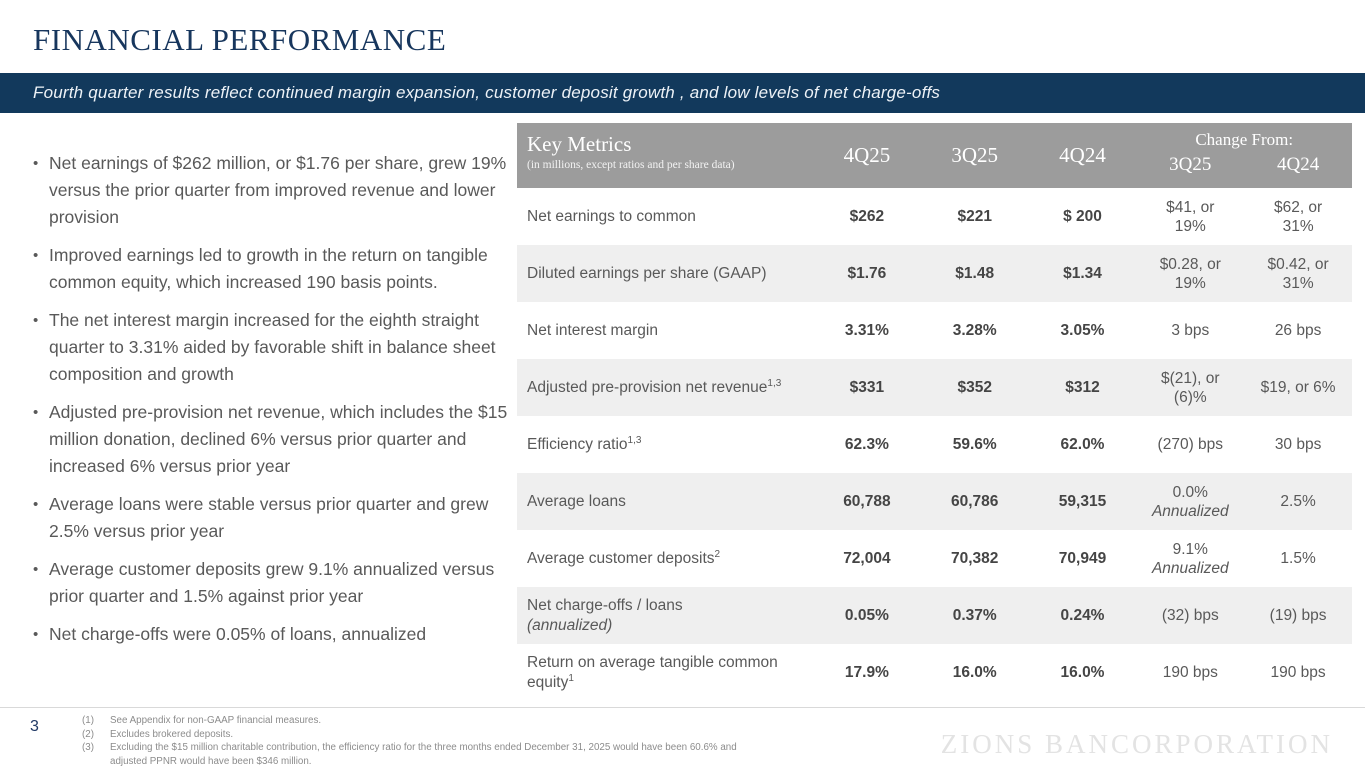 The width and height of the screenshot is (1365, 768). Describe the element at coordinates (665, 273) in the screenshot. I see `row-label: Diluted earnings per share (GAAP)` at that location.